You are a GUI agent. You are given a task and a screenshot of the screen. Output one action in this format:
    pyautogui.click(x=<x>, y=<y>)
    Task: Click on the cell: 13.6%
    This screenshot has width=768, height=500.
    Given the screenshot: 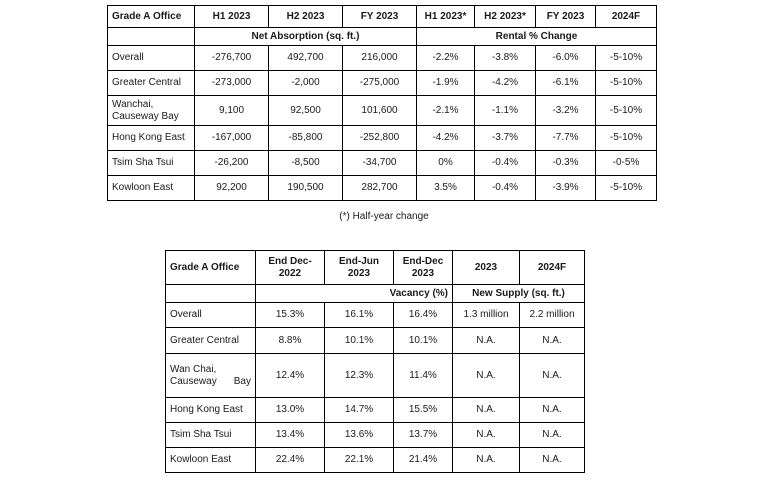 What is the action you would take?
    pyautogui.click(x=359, y=435)
    